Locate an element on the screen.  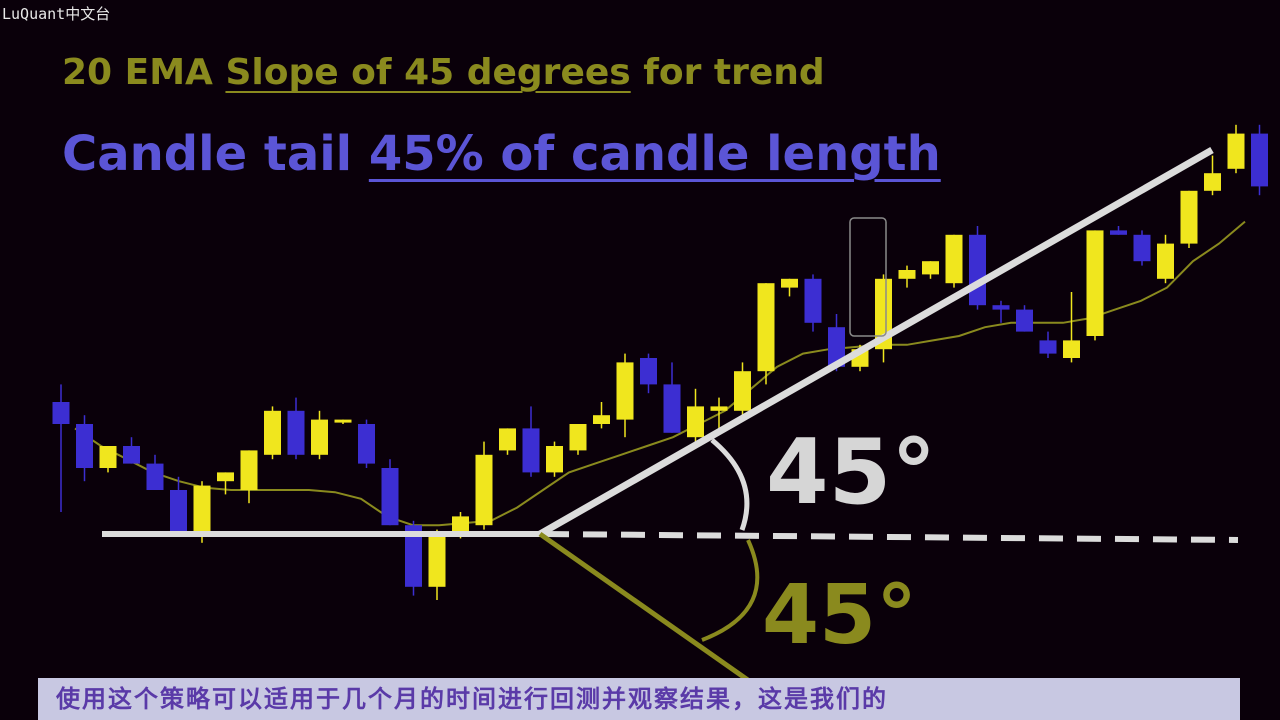
title-line-2-start: Candle tail is located at coordinates (215, 154).